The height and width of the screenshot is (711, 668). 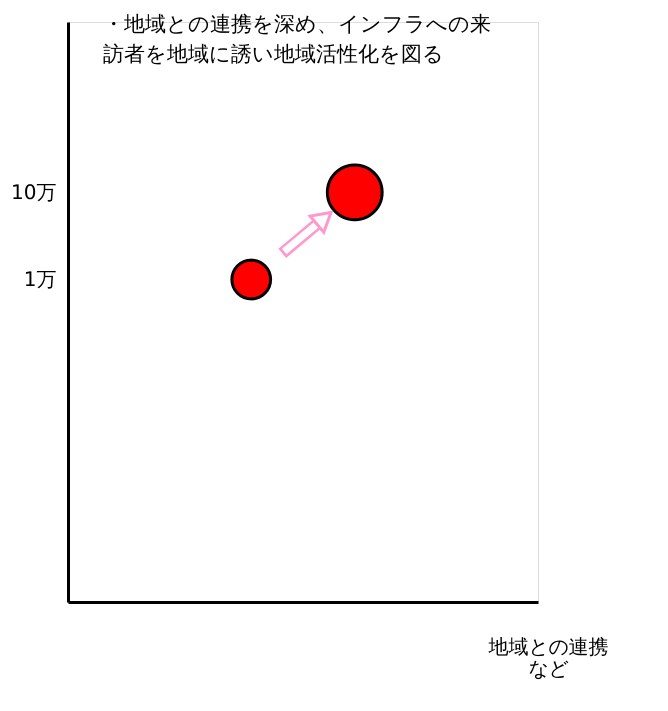 What do you see at coordinates (548, 657) in the screenshot?
I see `x-axis-title: 地域との連携など` at bounding box center [548, 657].